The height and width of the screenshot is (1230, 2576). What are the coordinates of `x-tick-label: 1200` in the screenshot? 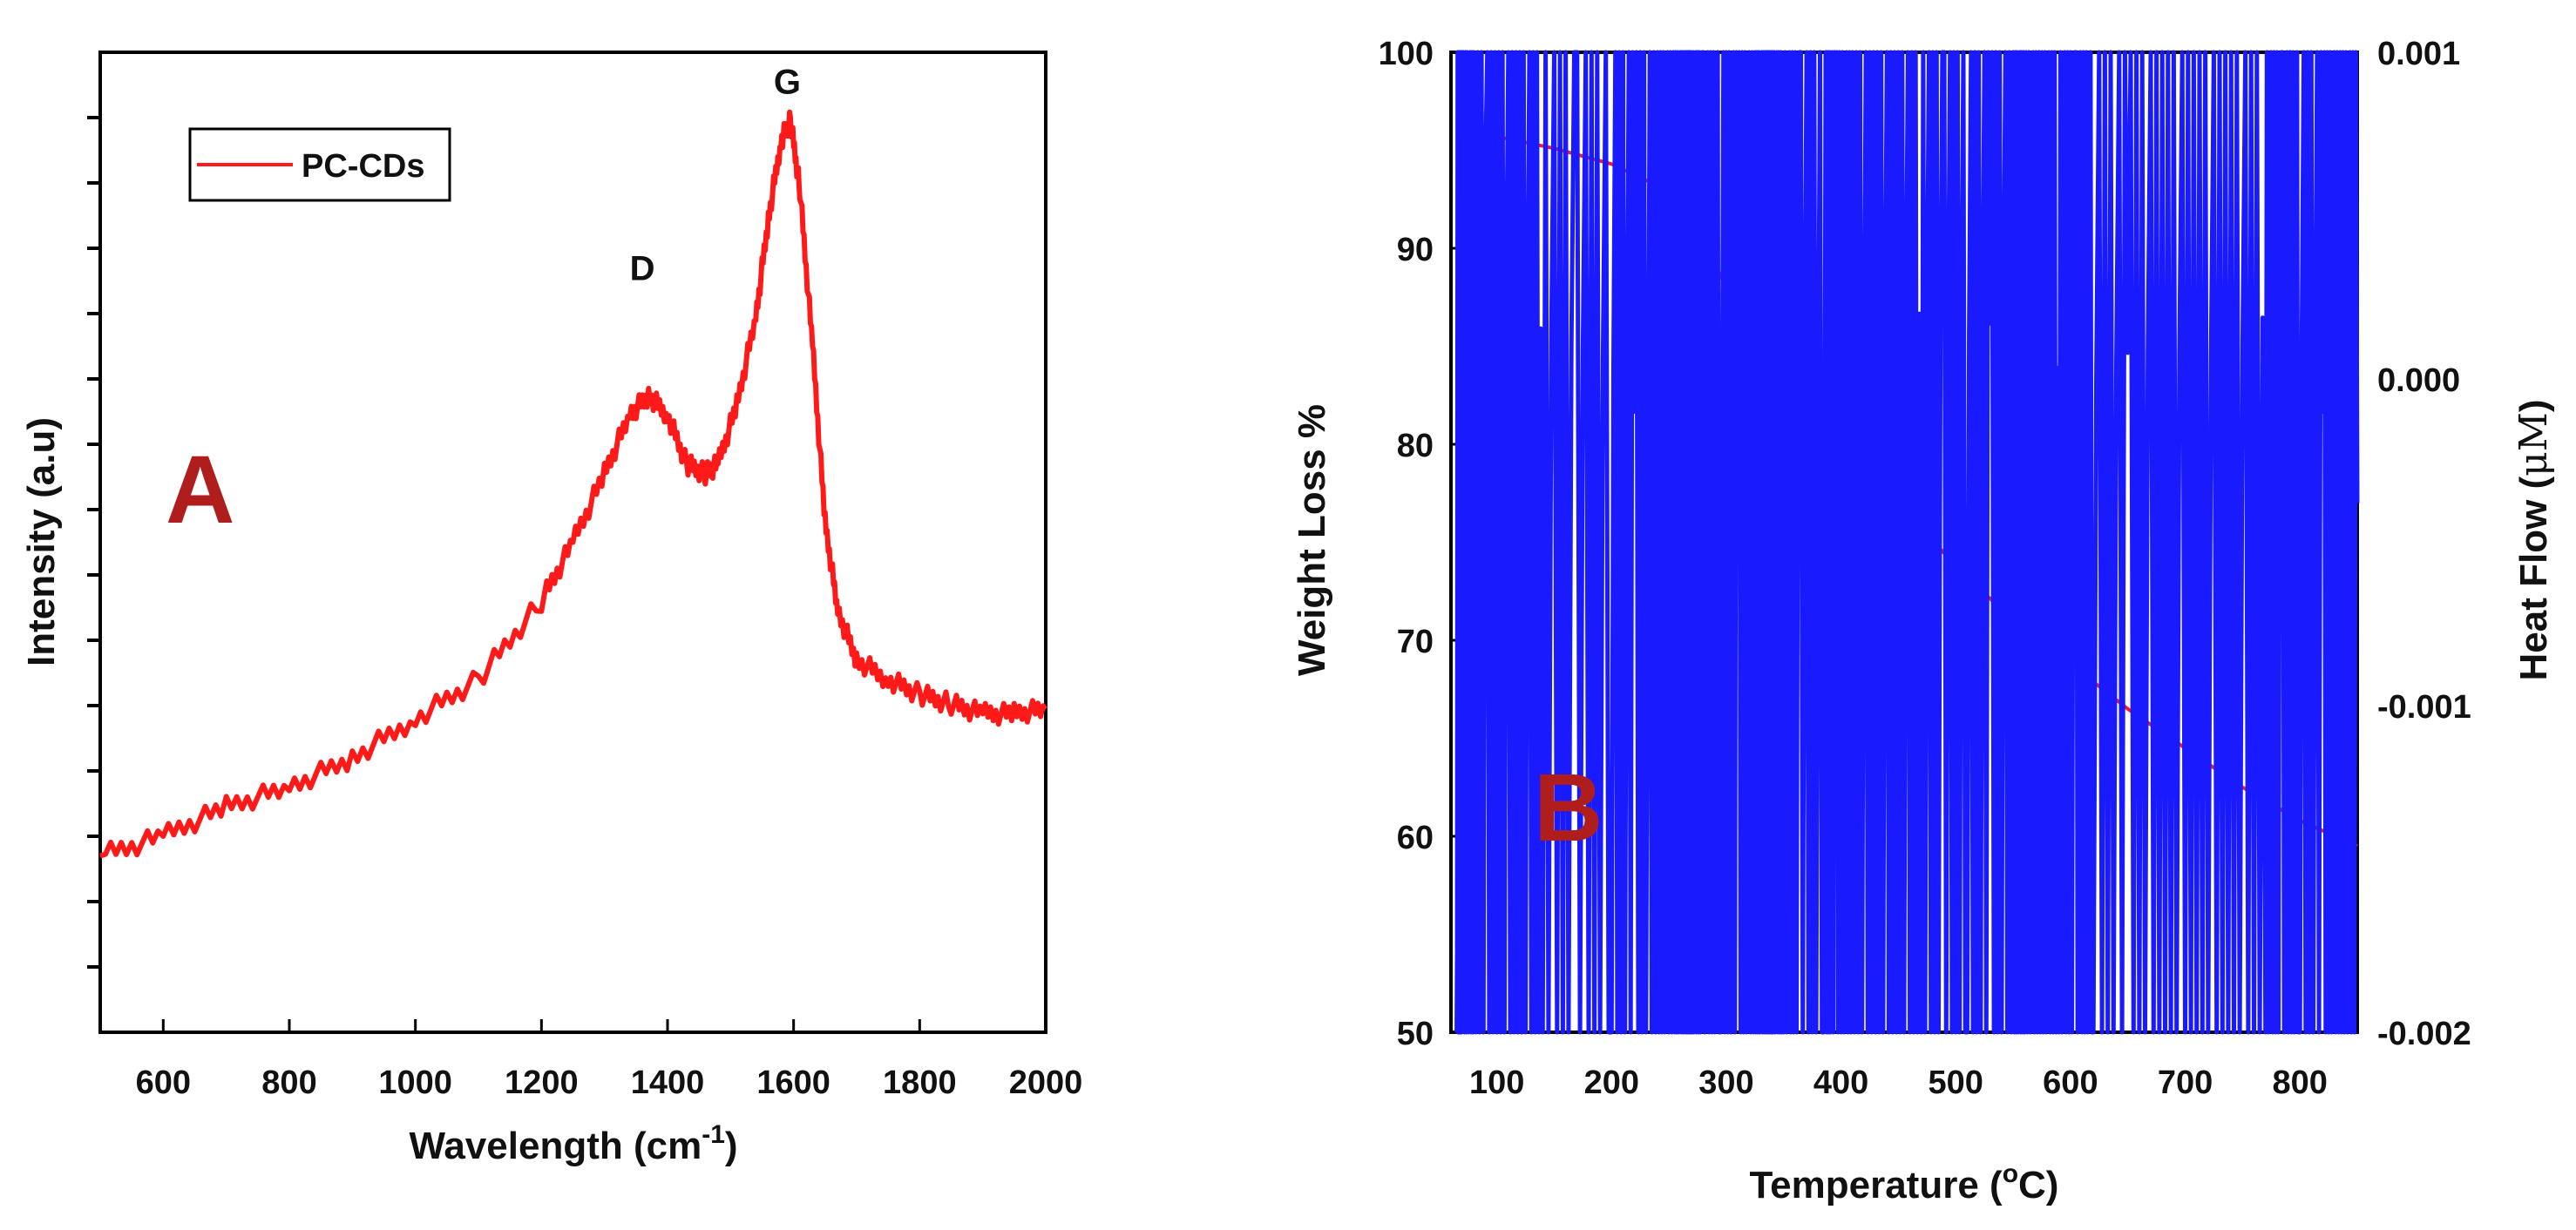 It's located at (542, 1082).